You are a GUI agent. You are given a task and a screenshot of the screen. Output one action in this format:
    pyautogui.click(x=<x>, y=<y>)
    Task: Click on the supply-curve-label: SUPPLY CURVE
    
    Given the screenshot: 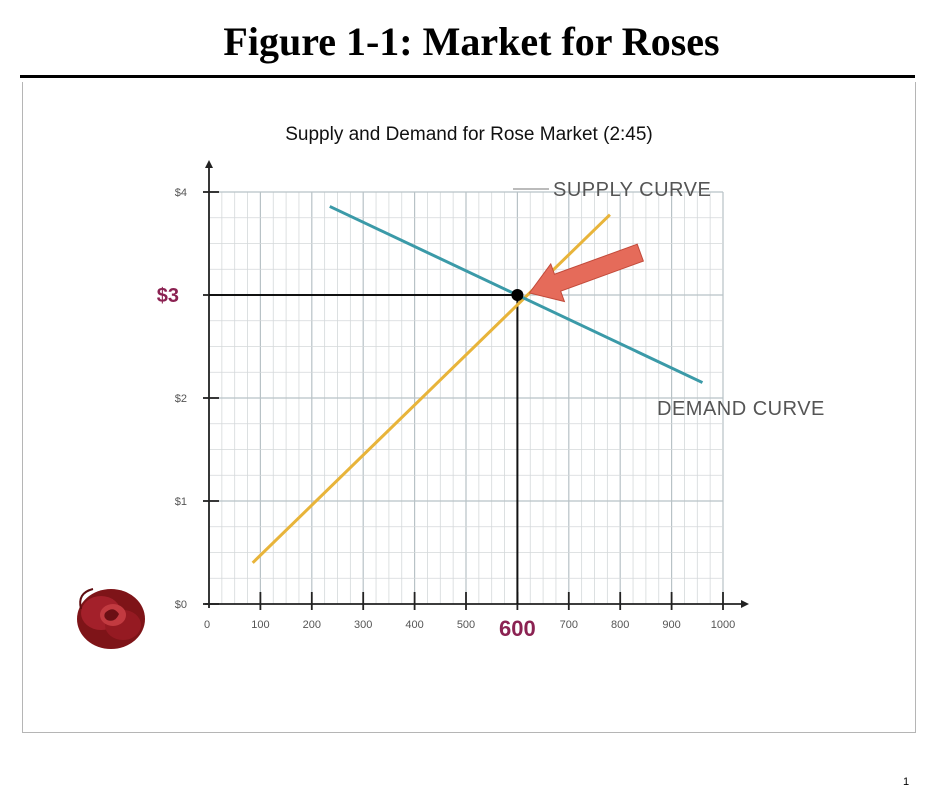 What is the action you would take?
    pyautogui.click(x=632, y=190)
    